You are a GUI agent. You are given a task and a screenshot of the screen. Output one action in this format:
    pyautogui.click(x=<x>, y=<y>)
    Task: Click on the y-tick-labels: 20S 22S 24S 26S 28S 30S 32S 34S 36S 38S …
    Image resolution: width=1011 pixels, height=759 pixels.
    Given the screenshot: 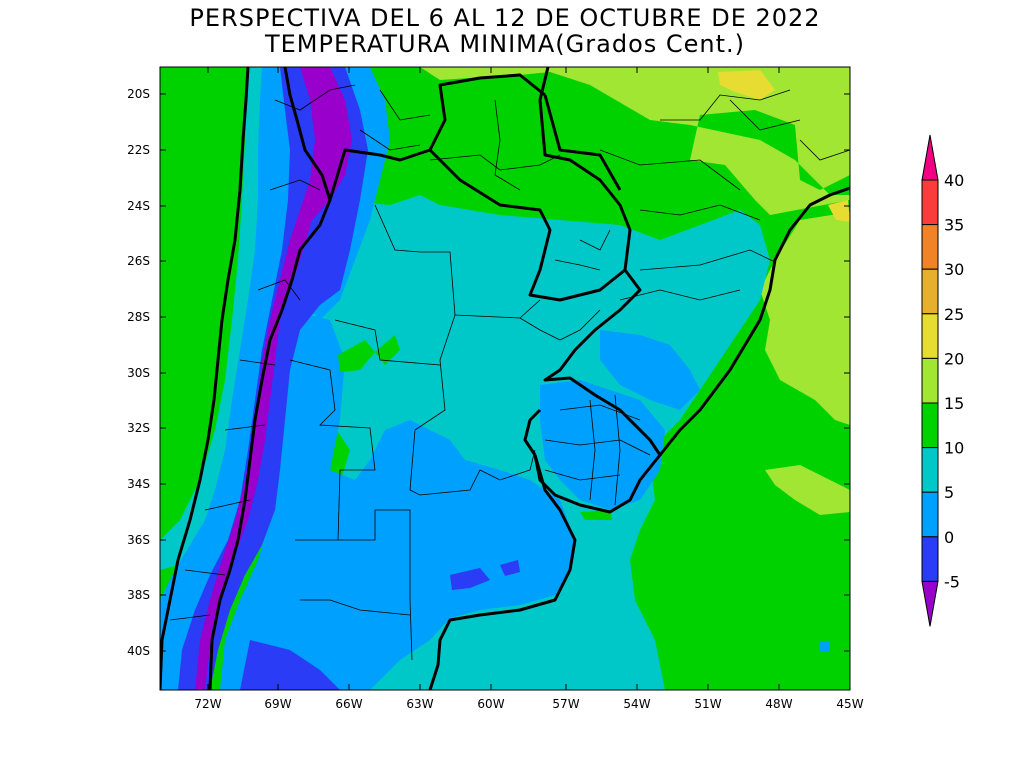 What is the action you would take?
    pyautogui.click(x=138, y=372)
    